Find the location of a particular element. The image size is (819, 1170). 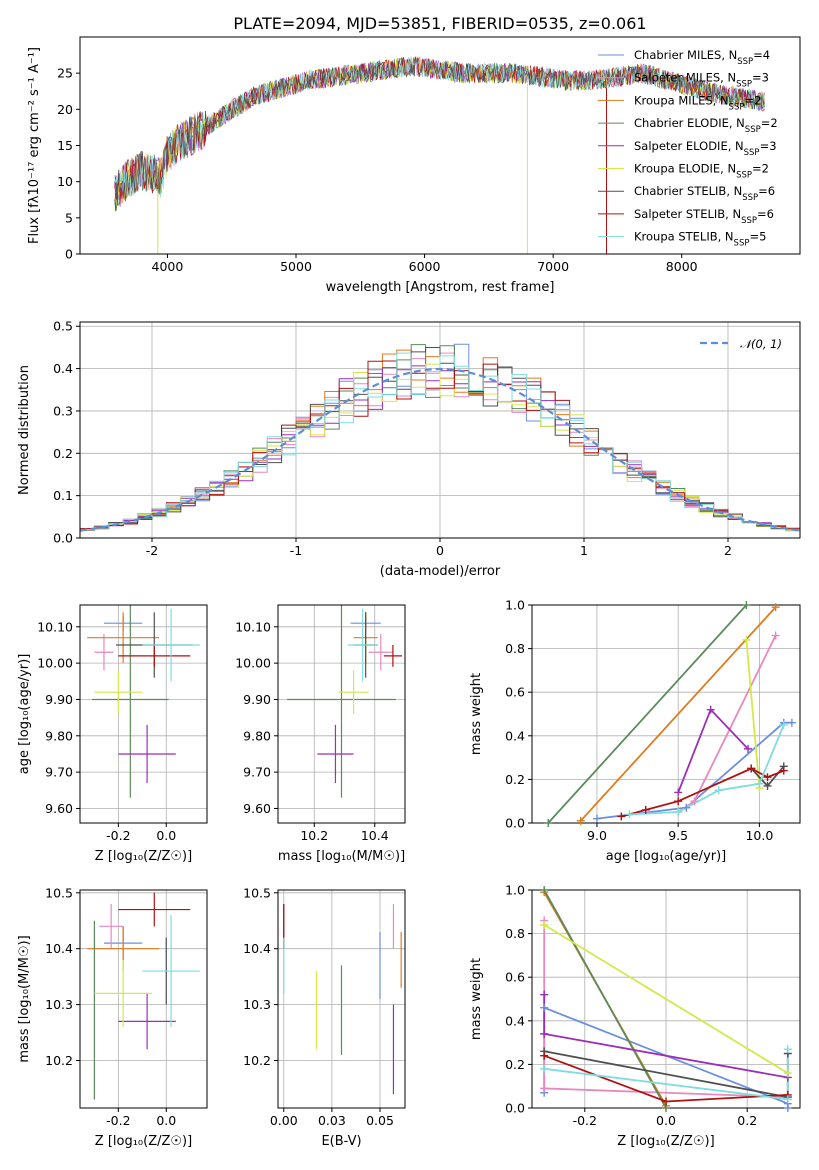

y-tick-label: 10.5 is located at coordinates (59, 892).